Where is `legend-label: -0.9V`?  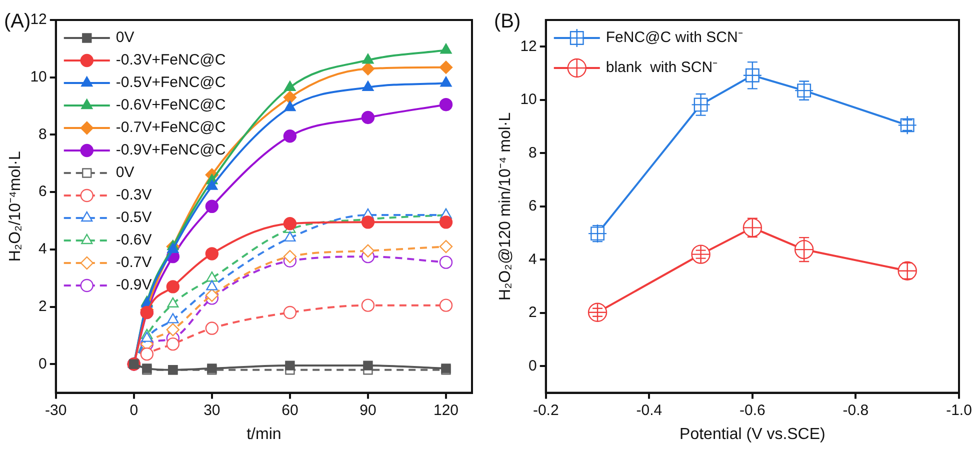
legend-label: -0.9V is located at coordinates (134, 285).